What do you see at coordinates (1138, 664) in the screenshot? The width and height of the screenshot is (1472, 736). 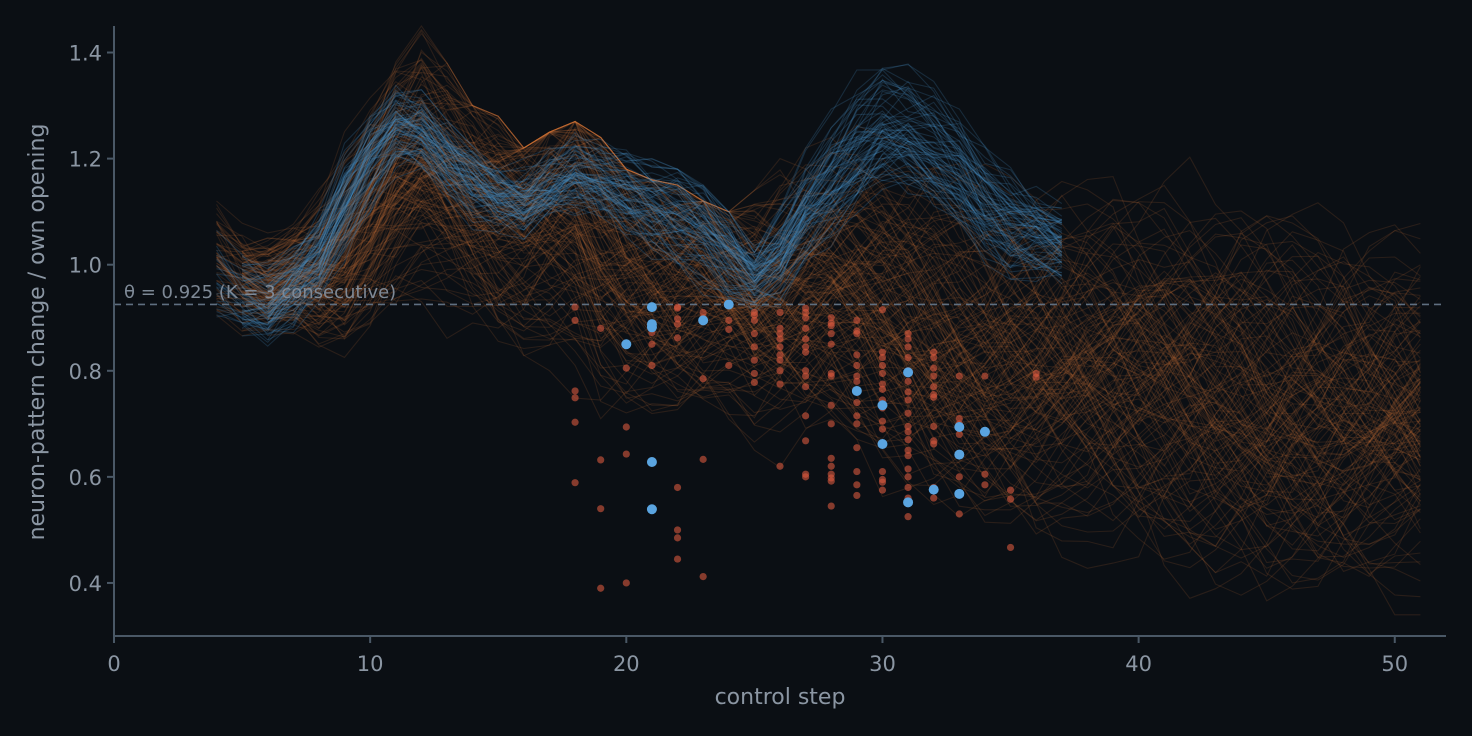 I see `x-tick-label: 40` at bounding box center [1138, 664].